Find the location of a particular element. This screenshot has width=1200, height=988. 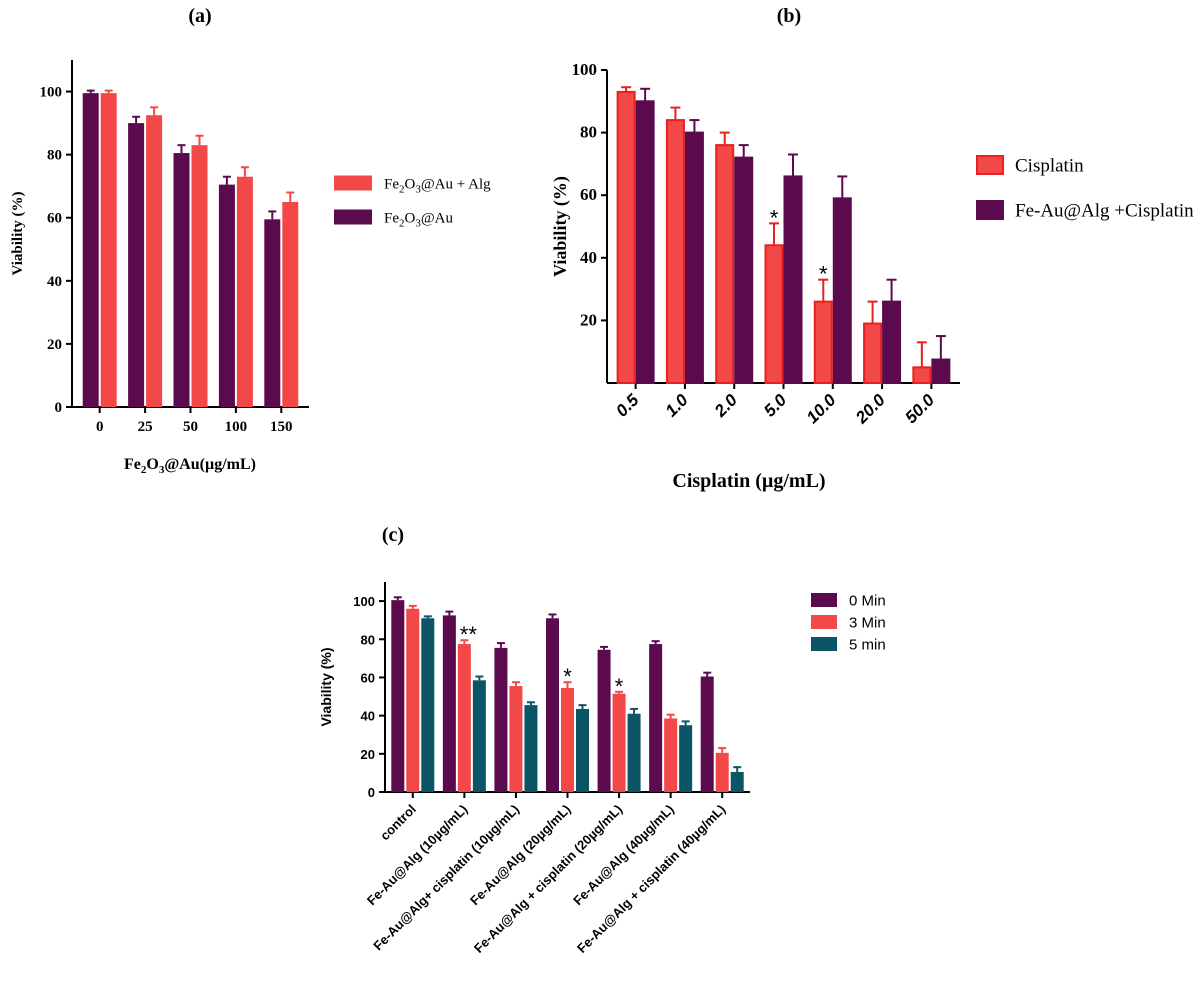

x-category-label: 0.5 is located at coordinates (627, 405).